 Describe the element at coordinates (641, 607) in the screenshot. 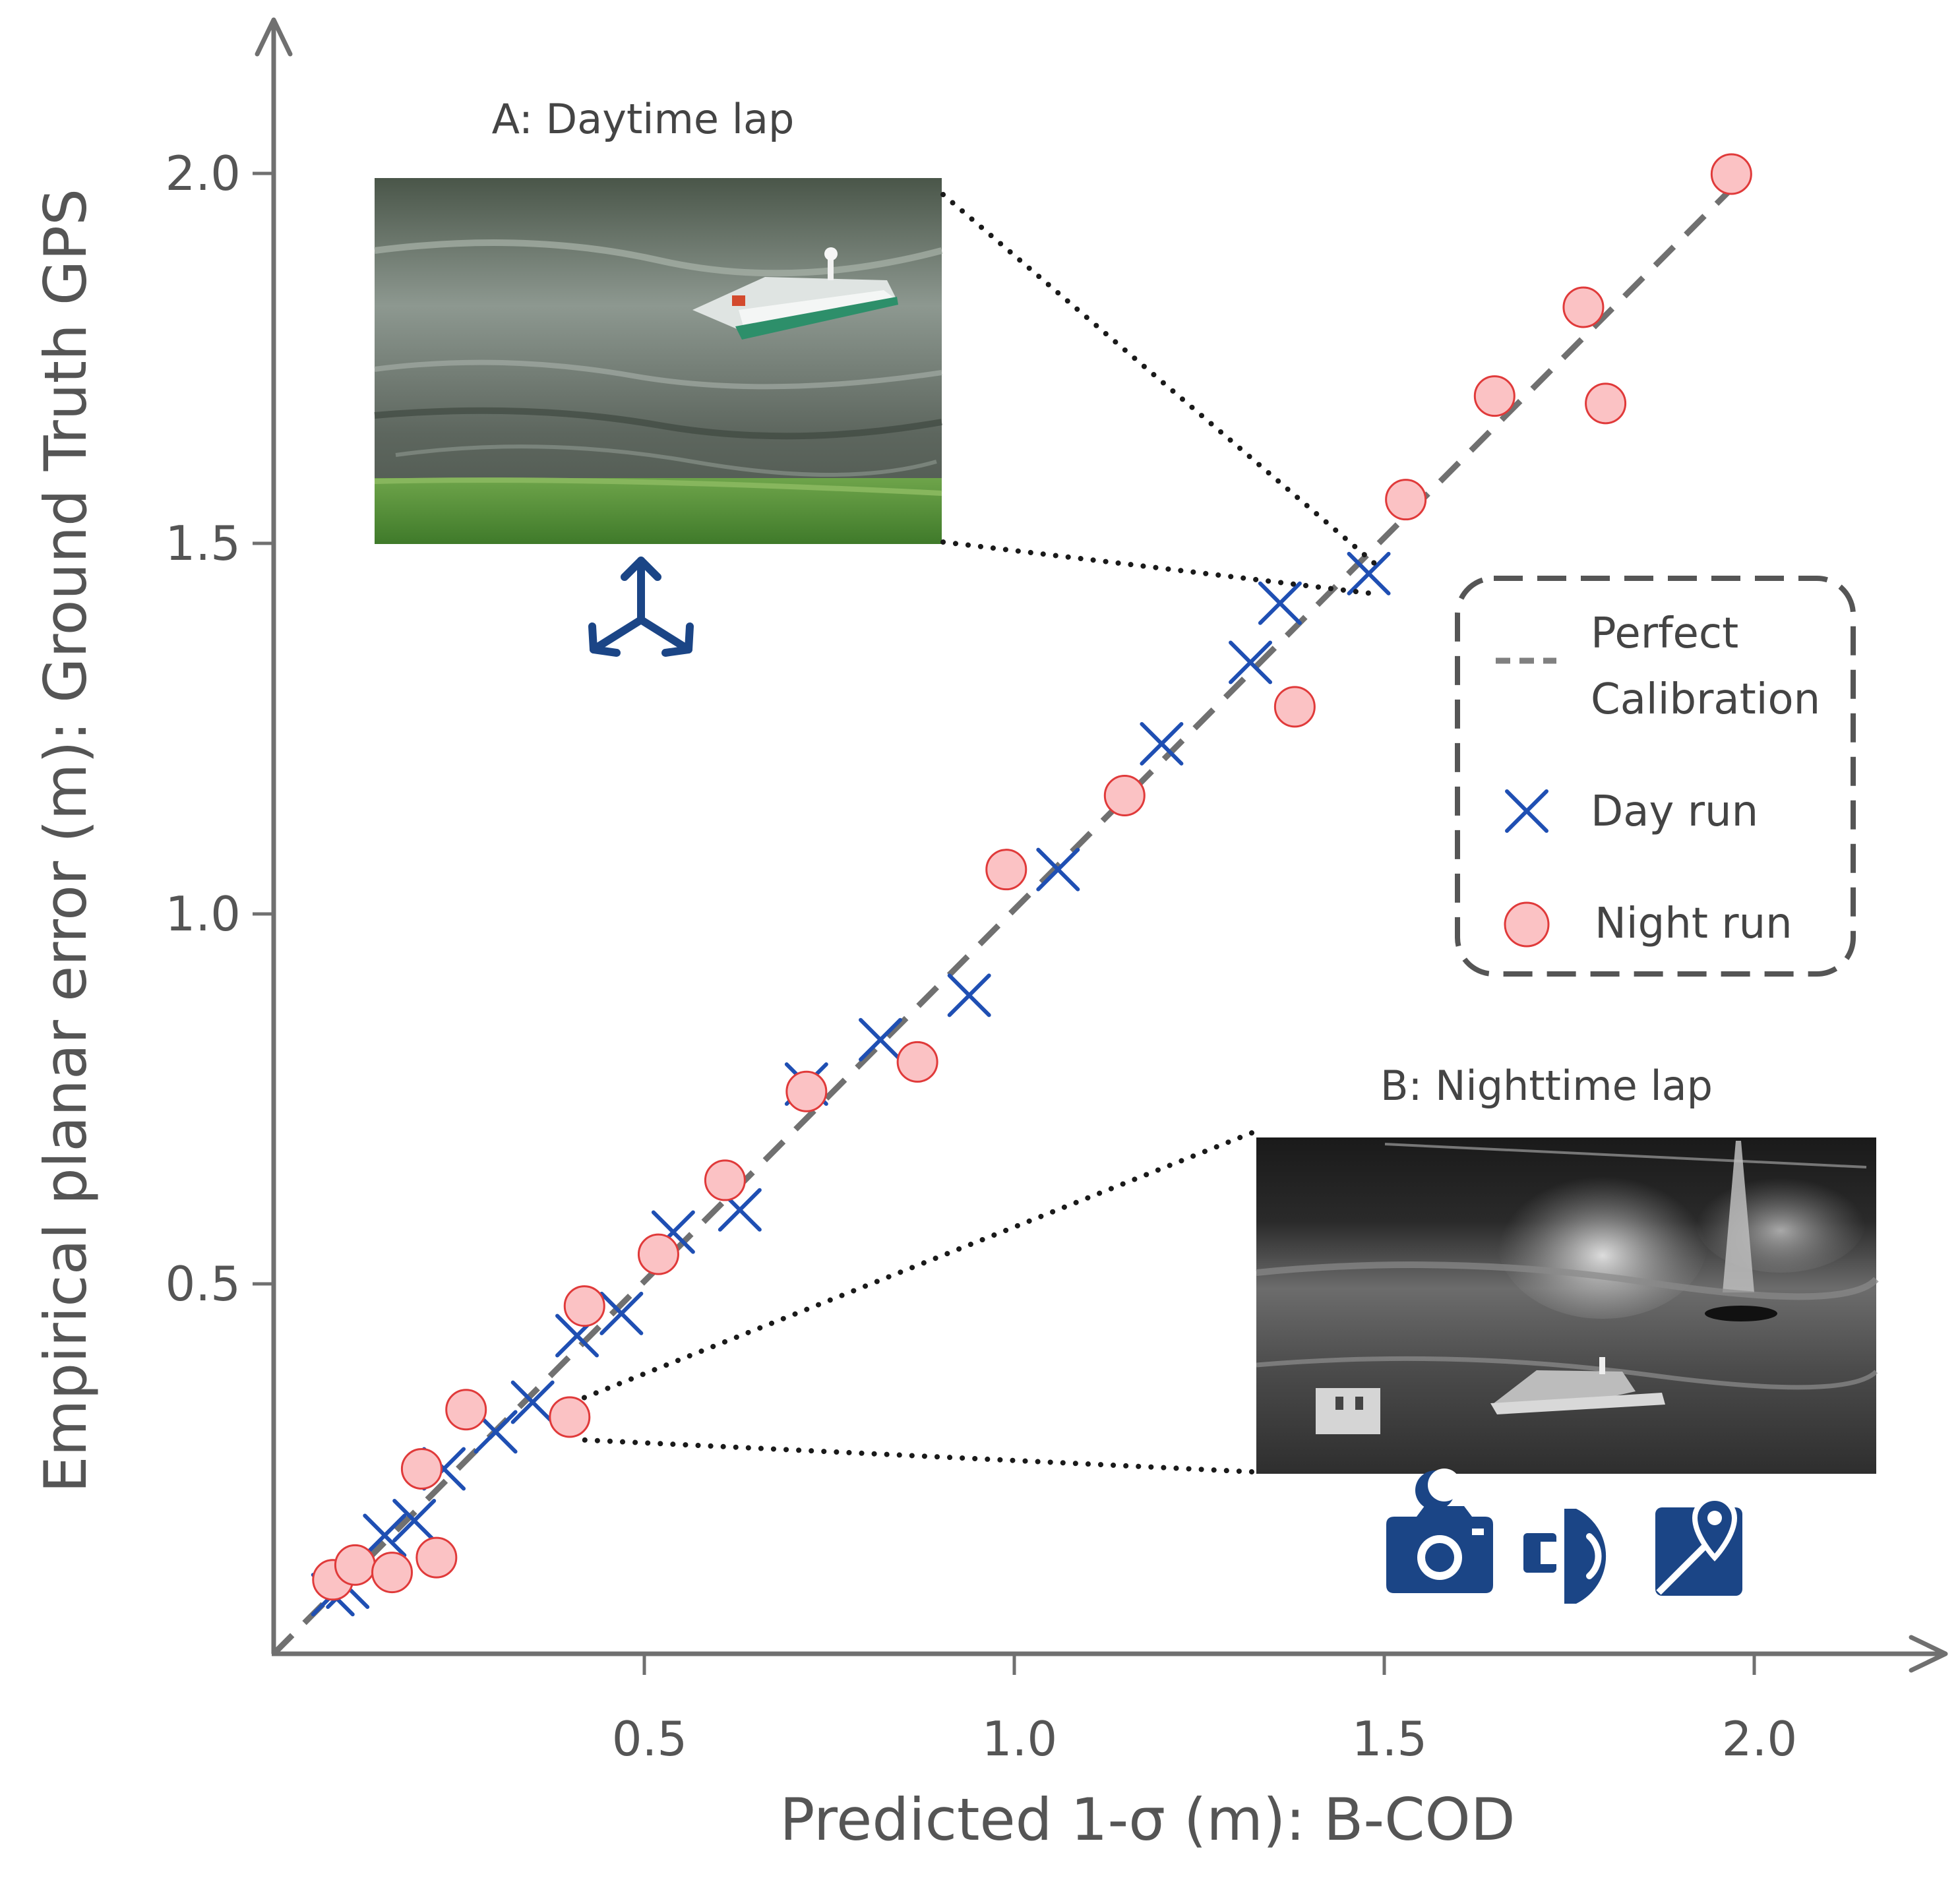

I see `3d-axes-icon` at that location.